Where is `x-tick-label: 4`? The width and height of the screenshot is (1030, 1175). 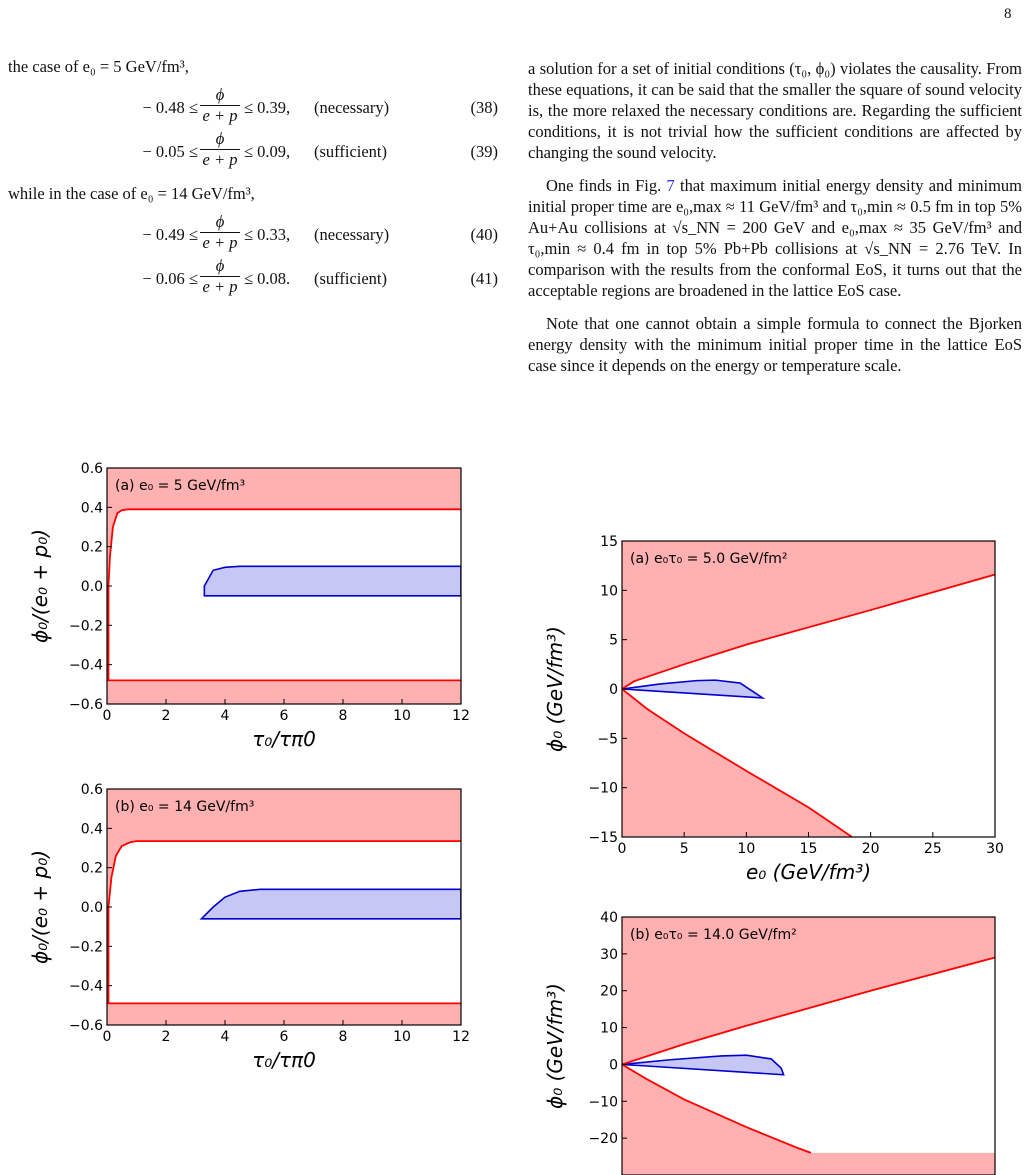 x-tick-label: 4 is located at coordinates (225, 716).